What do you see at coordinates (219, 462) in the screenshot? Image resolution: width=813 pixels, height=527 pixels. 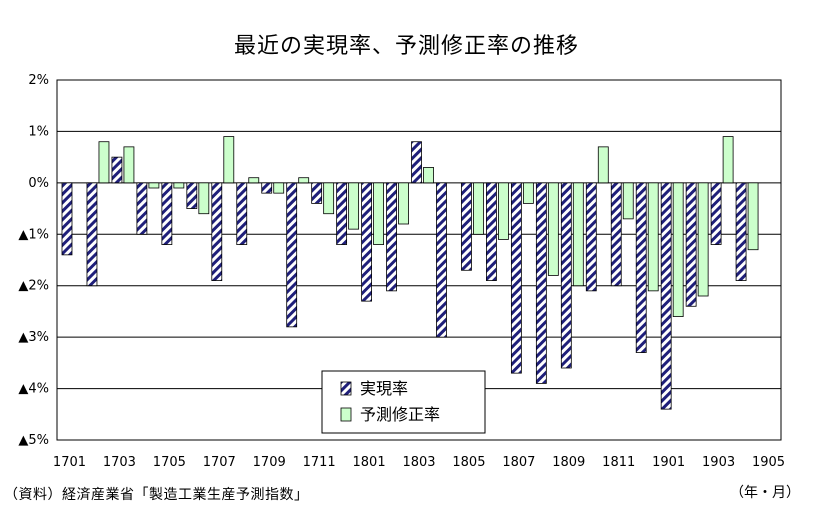 I see `x-tick-label: 1707` at bounding box center [219, 462].